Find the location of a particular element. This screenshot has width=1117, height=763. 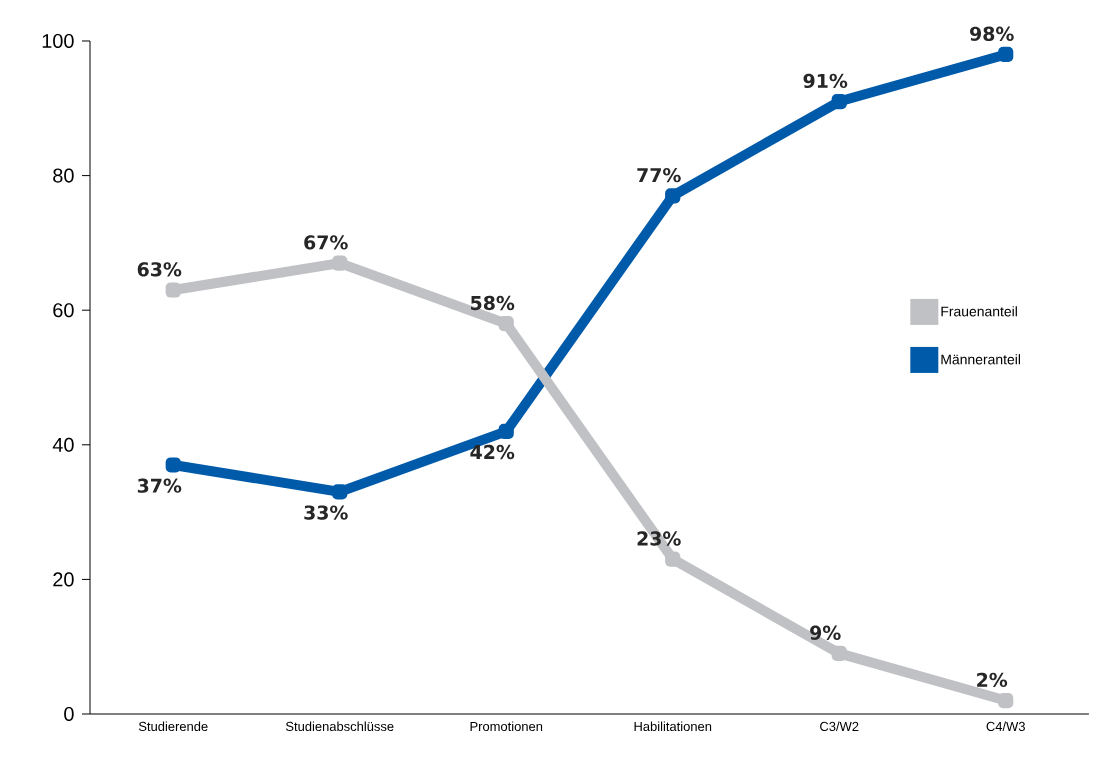

data-label: 63% is located at coordinates (159, 269).